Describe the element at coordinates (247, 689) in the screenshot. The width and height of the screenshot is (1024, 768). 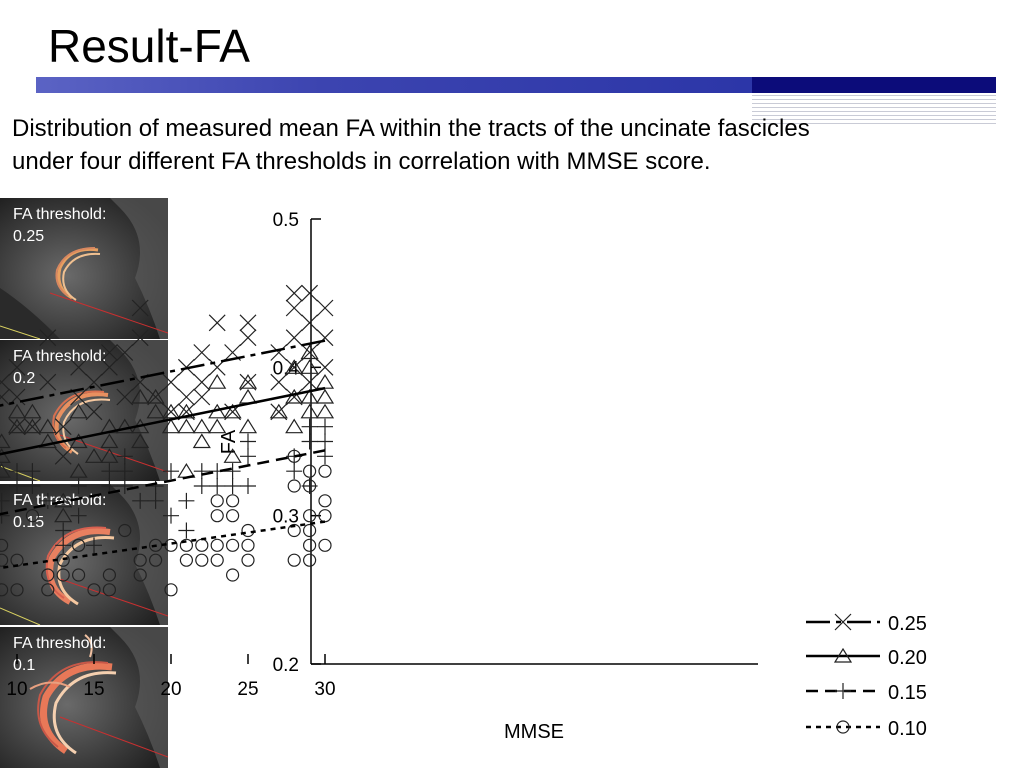
I see `x-tick-label: 25` at that location.